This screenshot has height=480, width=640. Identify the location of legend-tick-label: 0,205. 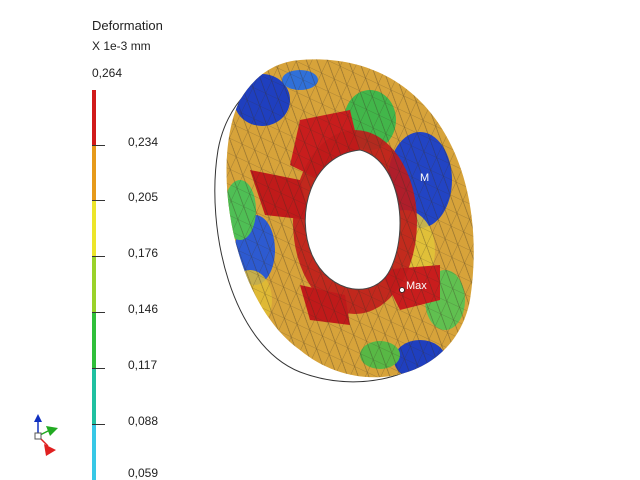
(143, 197).